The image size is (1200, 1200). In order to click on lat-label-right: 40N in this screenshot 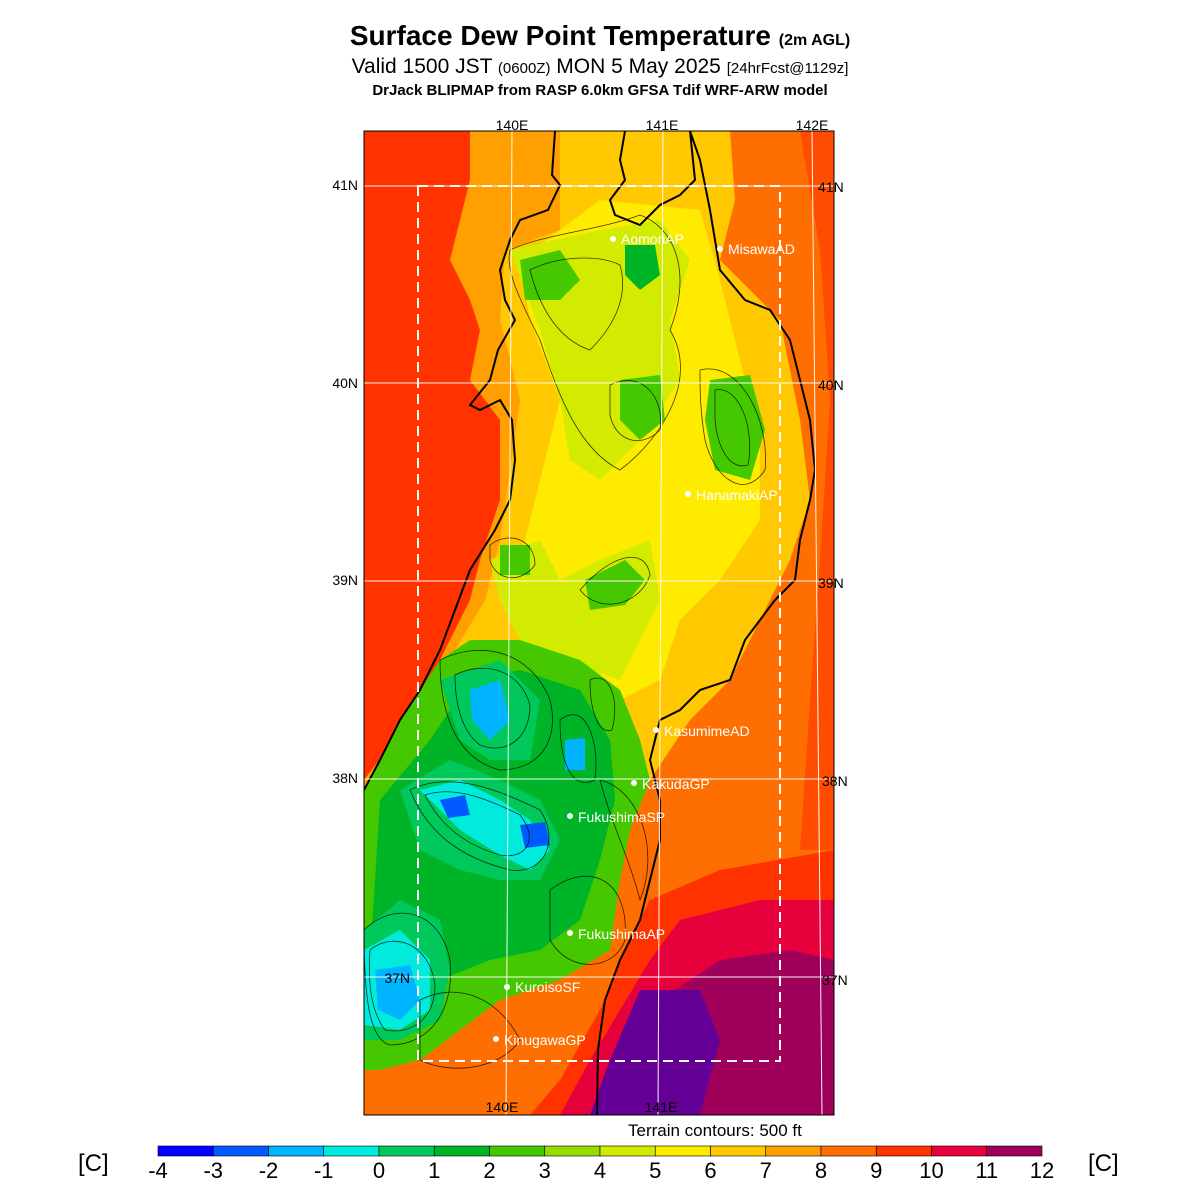, I will do `click(831, 385)`.